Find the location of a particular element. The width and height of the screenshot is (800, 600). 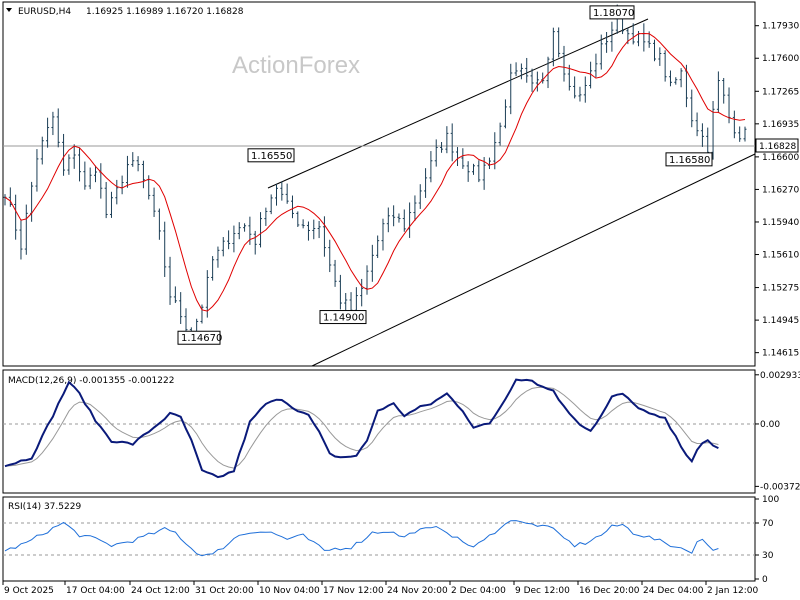

x-tick-label: 17 Nov 12:00 is located at coordinates (353, 591).